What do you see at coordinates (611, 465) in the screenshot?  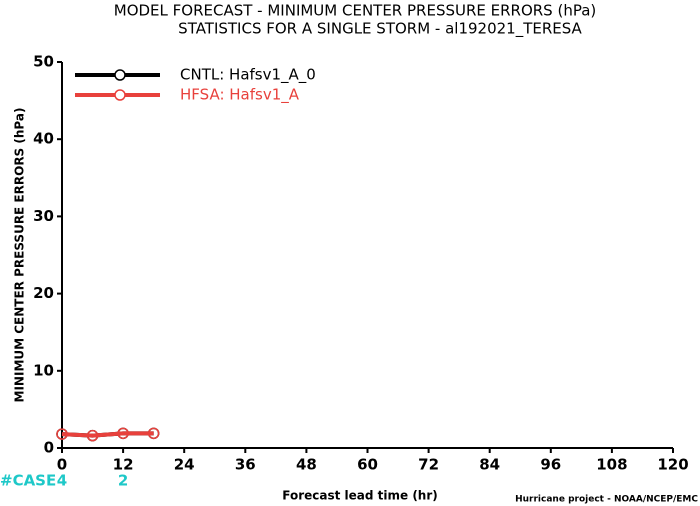 I see `x-tick-label: 108` at bounding box center [611, 465].